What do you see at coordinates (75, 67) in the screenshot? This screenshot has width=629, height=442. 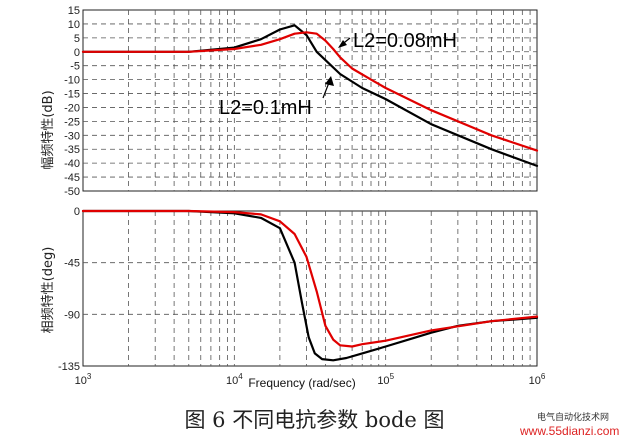 I see `y-tick-label: -5` at bounding box center [75, 67].